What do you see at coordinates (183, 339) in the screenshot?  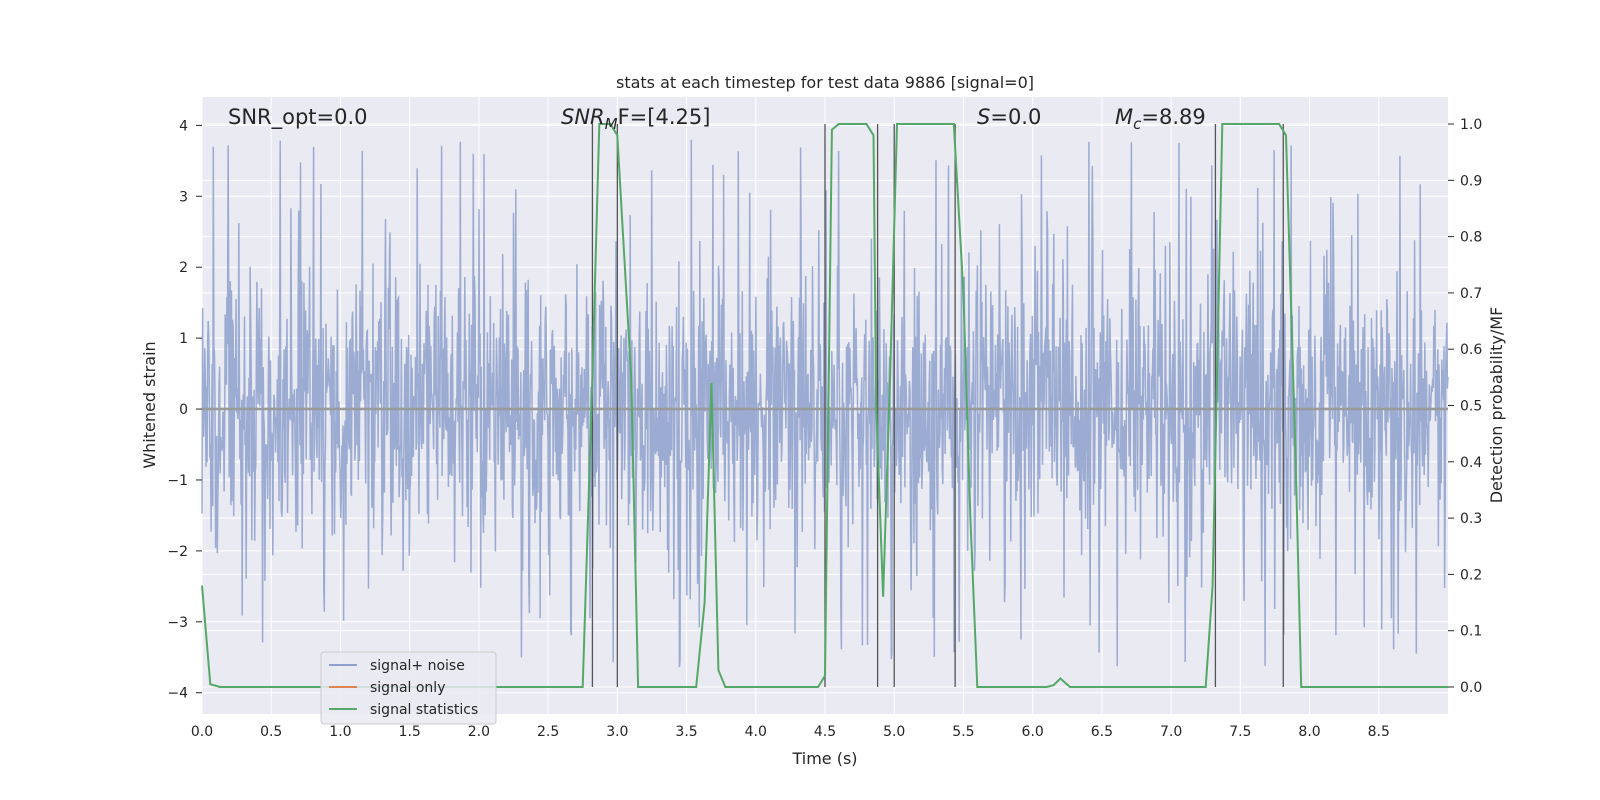 I see `y-left-tick-label: 1` at bounding box center [183, 339].